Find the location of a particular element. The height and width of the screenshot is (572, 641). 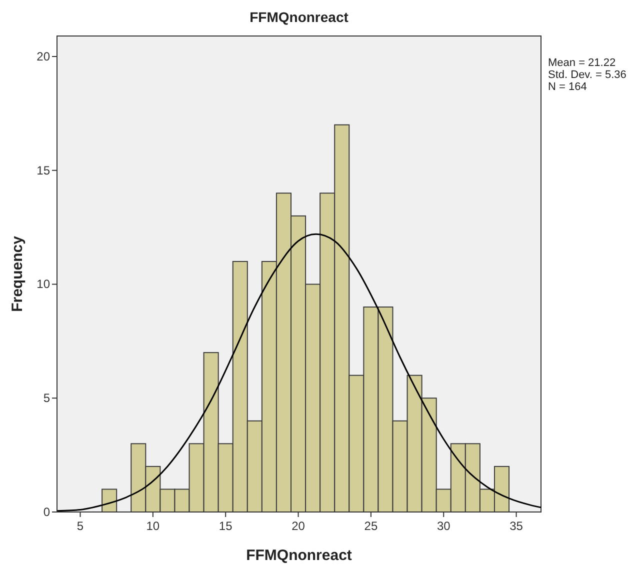

text: Std. Dev. = 5.36 is located at coordinates (587, 75).